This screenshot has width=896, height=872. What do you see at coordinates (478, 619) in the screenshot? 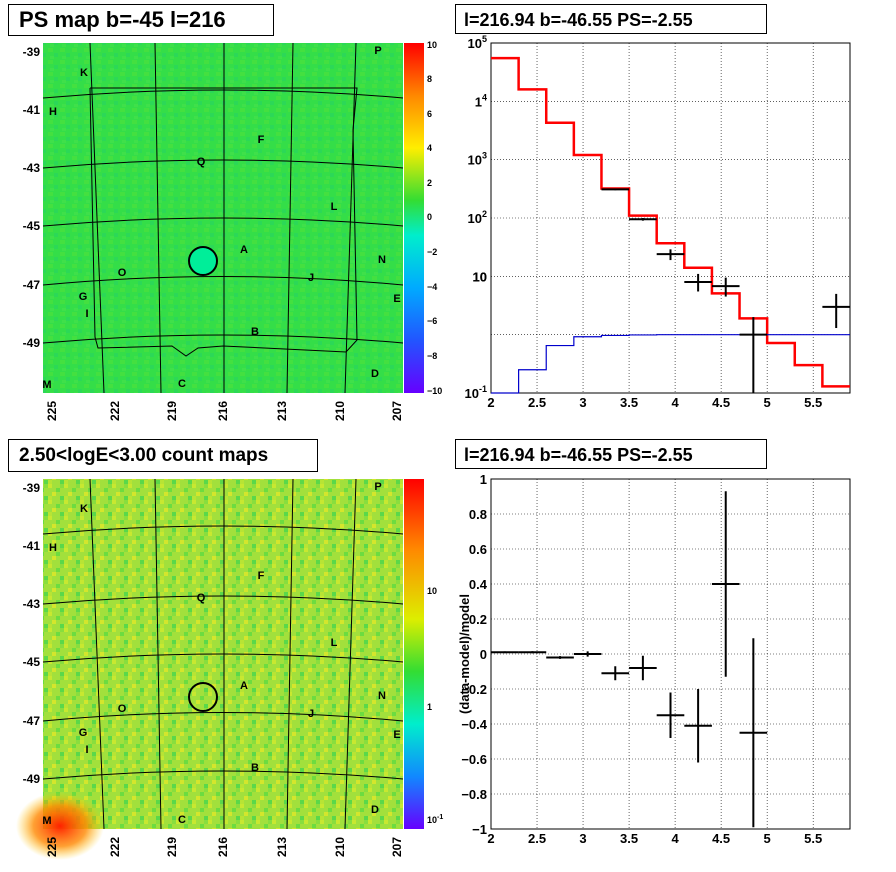
I see `y-tick-label: 0.2` at bounding box center [478, 619].